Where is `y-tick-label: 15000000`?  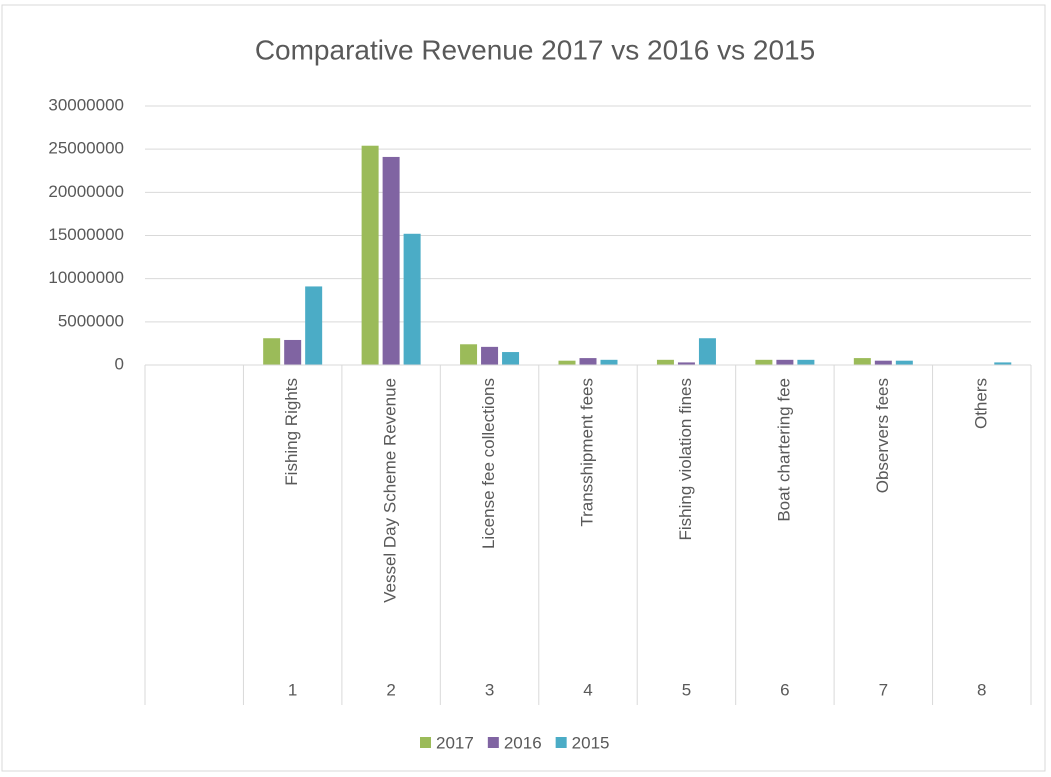 y-tick-label: 15000000 is located at coordinates (86, 234).